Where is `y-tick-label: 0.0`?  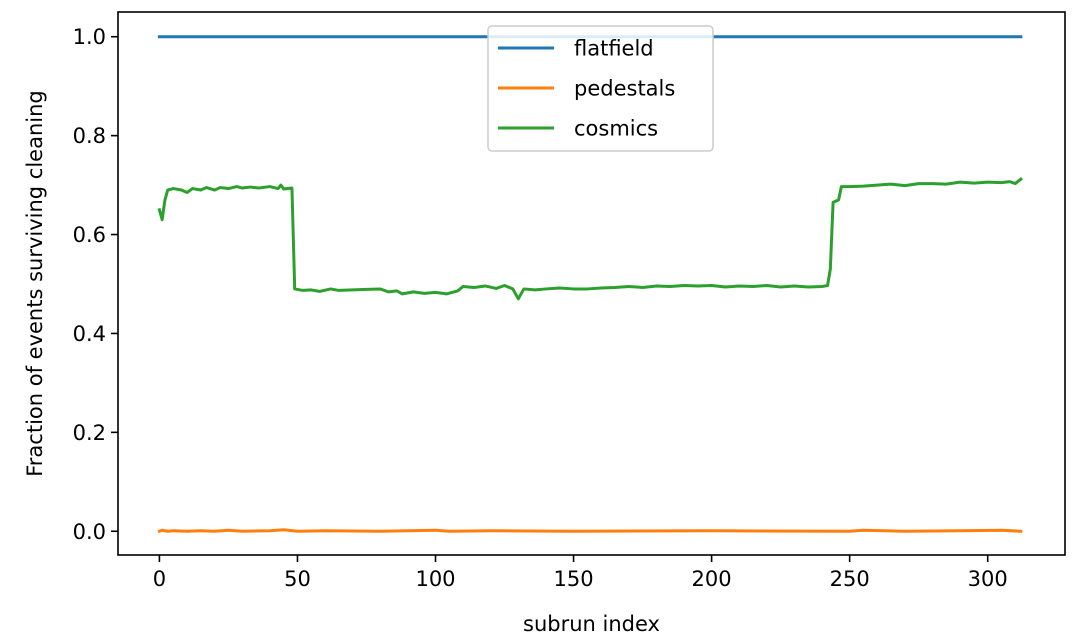
y-tick-label: 0.0 is located at coordinates (89, 532).